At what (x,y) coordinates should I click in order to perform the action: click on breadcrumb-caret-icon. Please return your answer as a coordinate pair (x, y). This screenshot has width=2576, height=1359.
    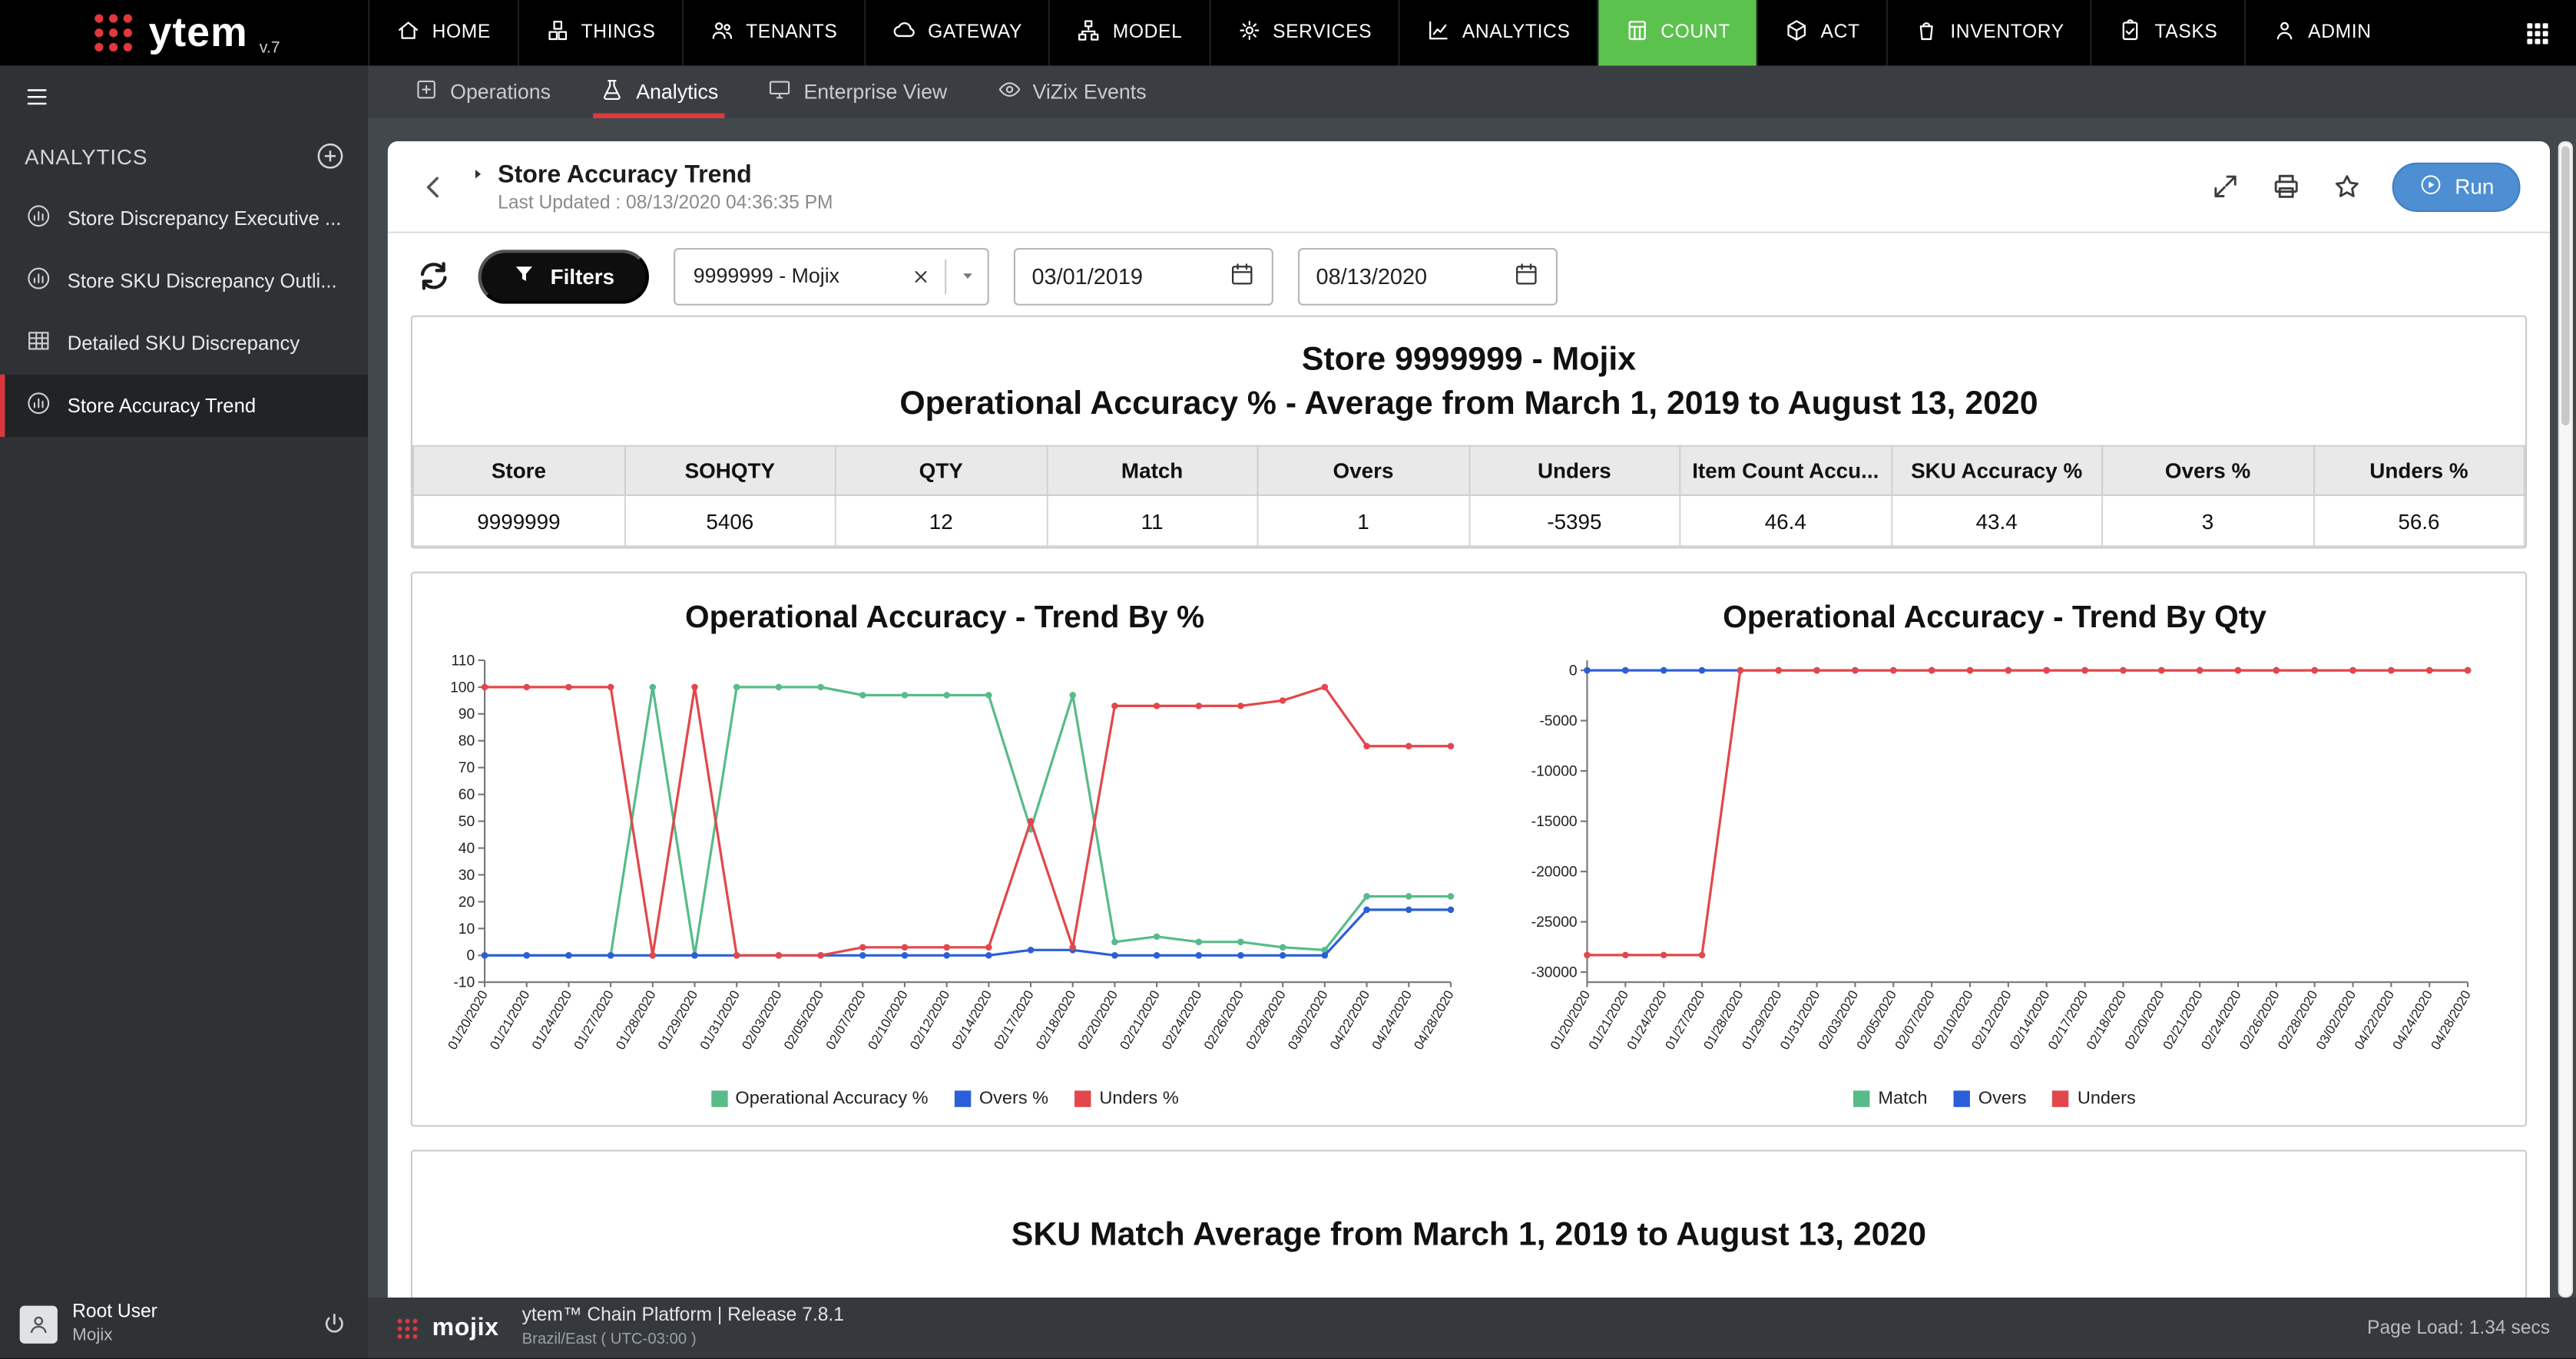
    Looking at the image, I should click on (478, 174).